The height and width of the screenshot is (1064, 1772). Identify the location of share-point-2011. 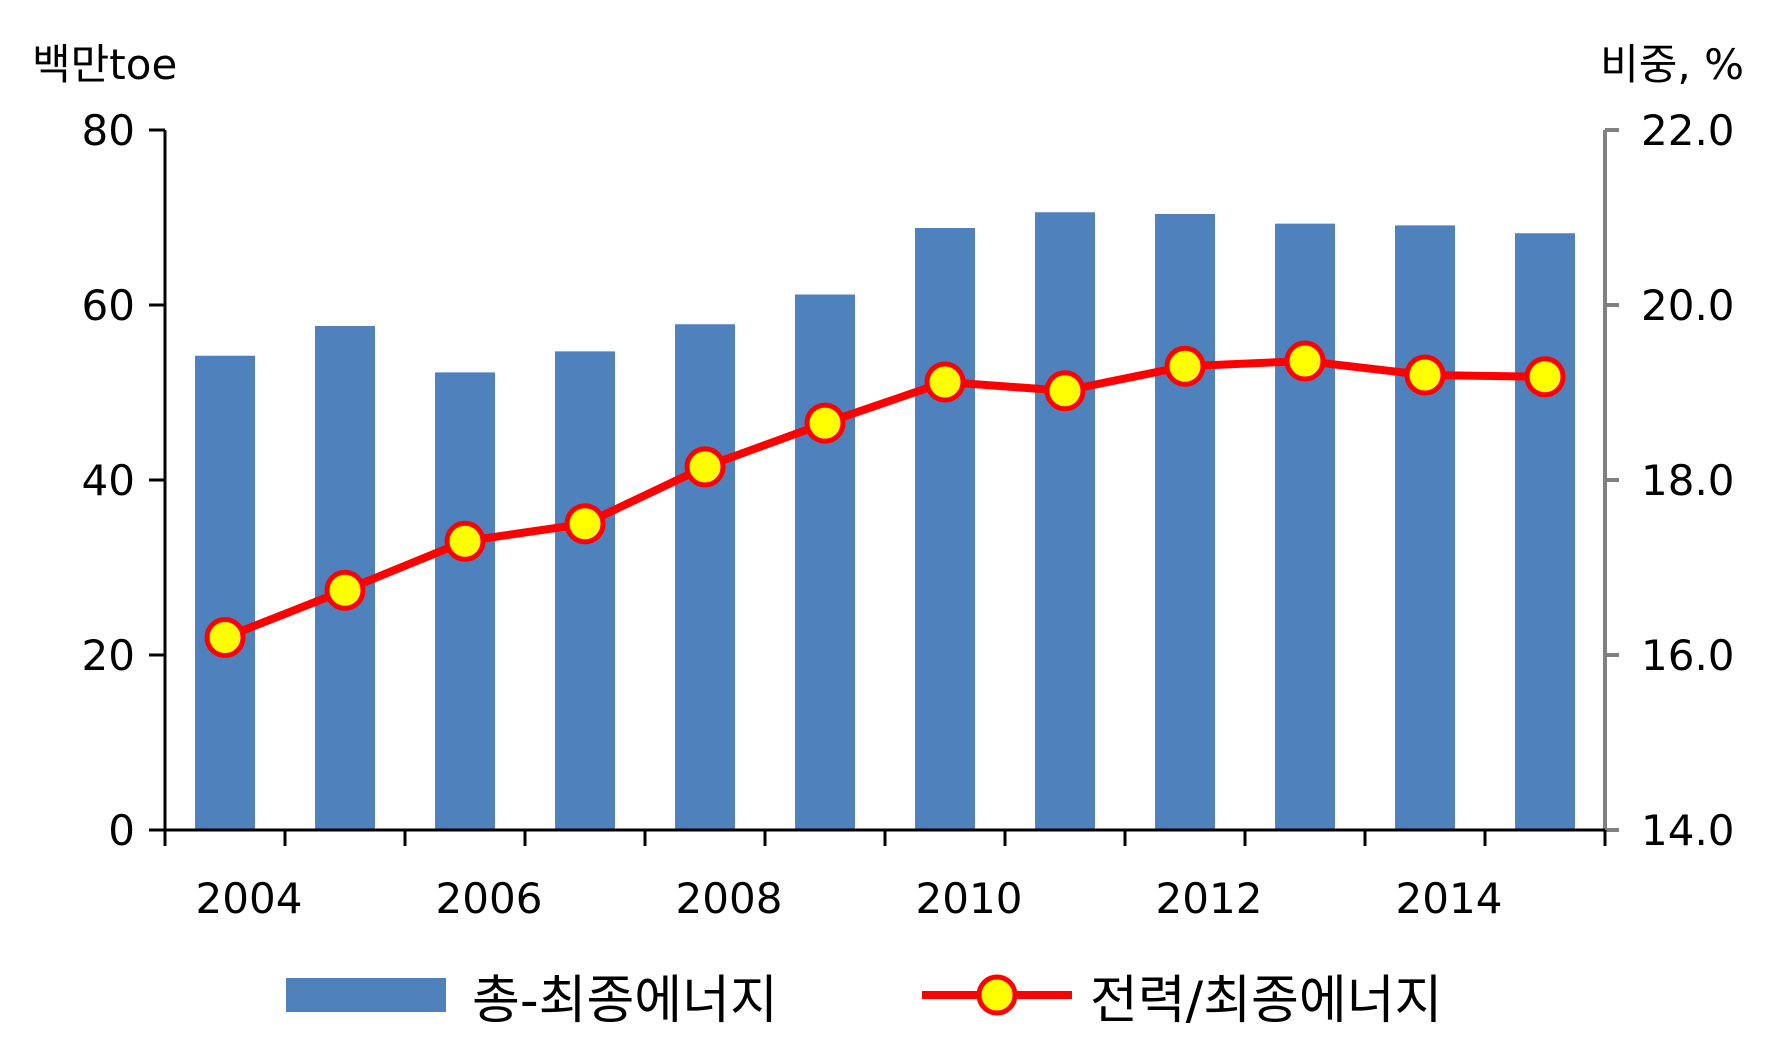
(1065, 391).